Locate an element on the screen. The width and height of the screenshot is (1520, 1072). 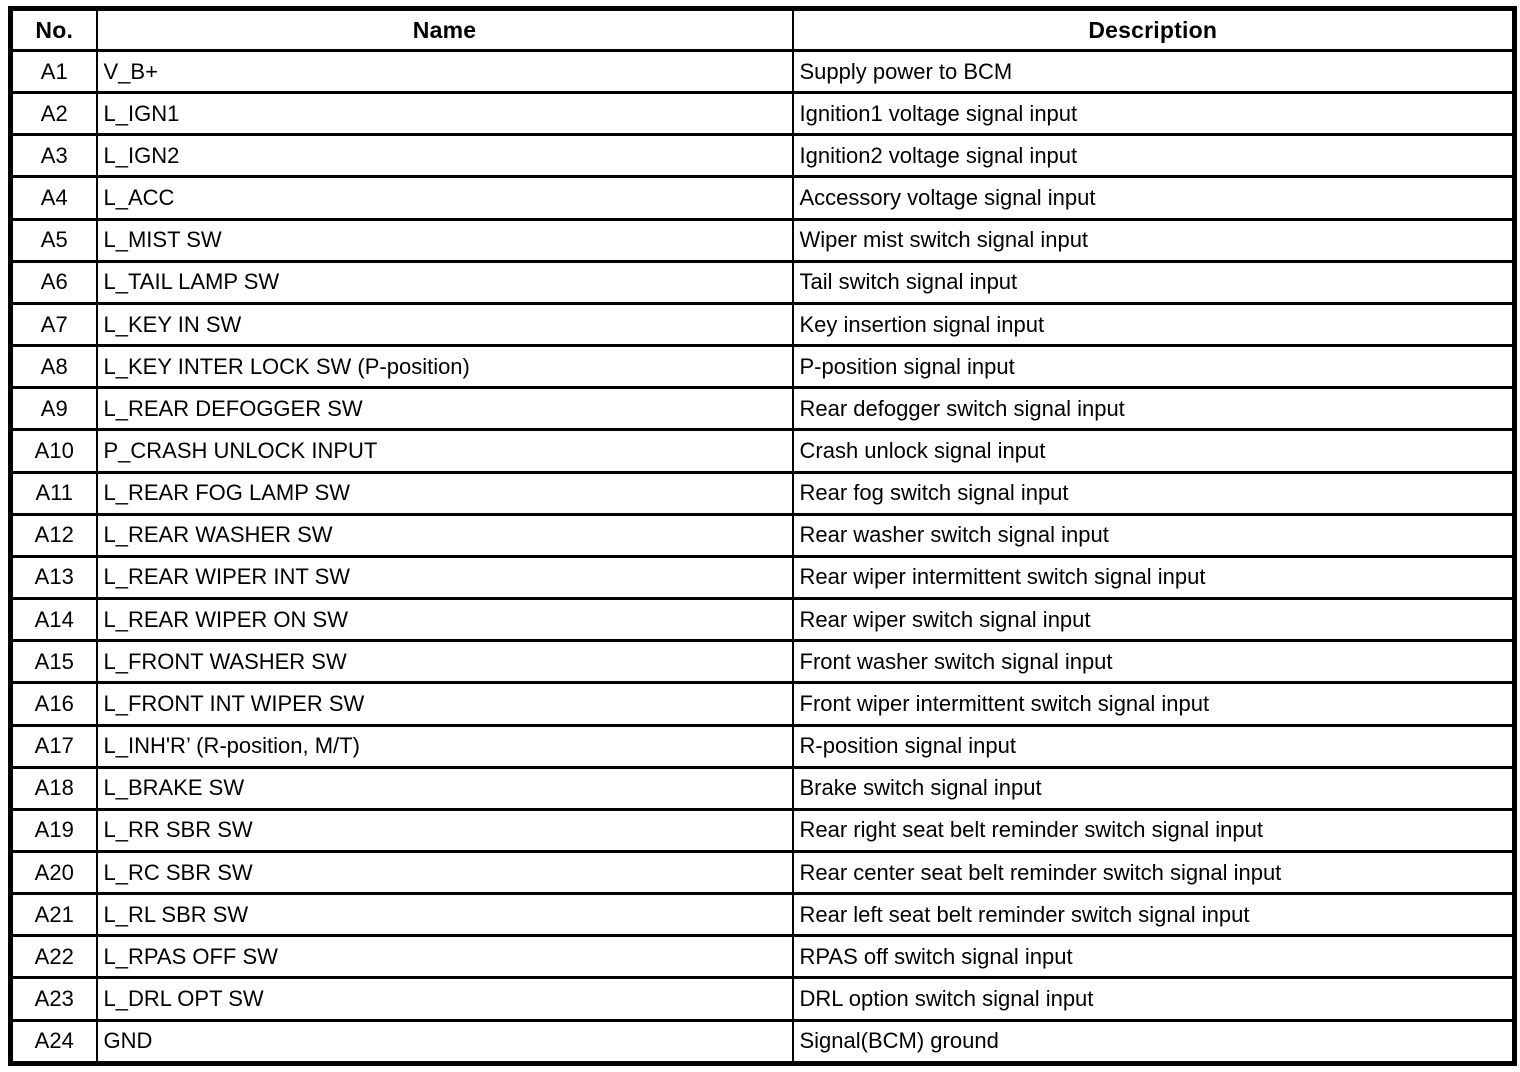
pin-number-cell: A8 is located at coordinates (53, 367).